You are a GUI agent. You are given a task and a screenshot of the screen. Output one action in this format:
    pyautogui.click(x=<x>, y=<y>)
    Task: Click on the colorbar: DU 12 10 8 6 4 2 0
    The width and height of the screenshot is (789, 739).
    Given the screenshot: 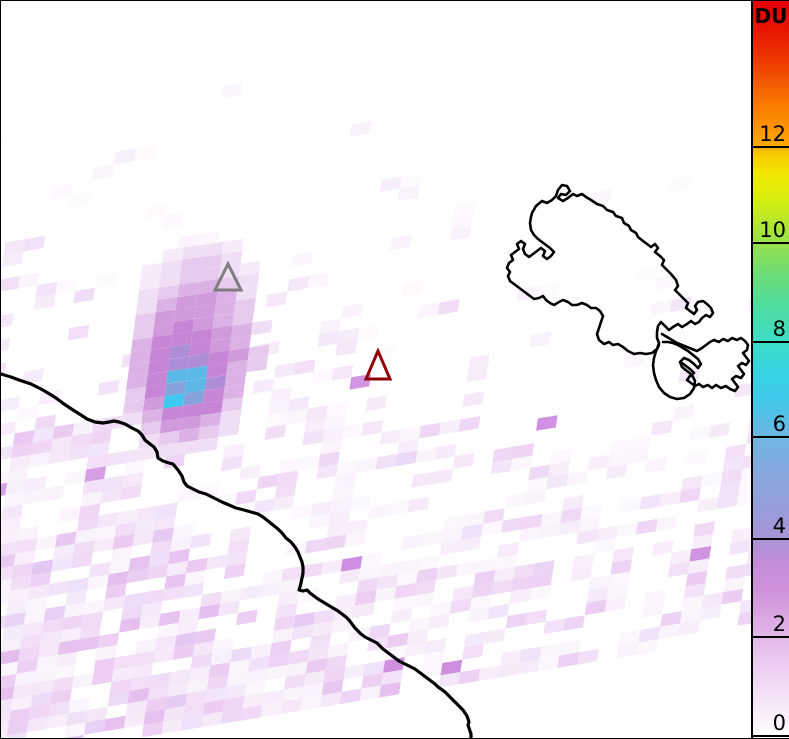 What is the action you would take?
    pyautogui.click(x=770, y=369)
    